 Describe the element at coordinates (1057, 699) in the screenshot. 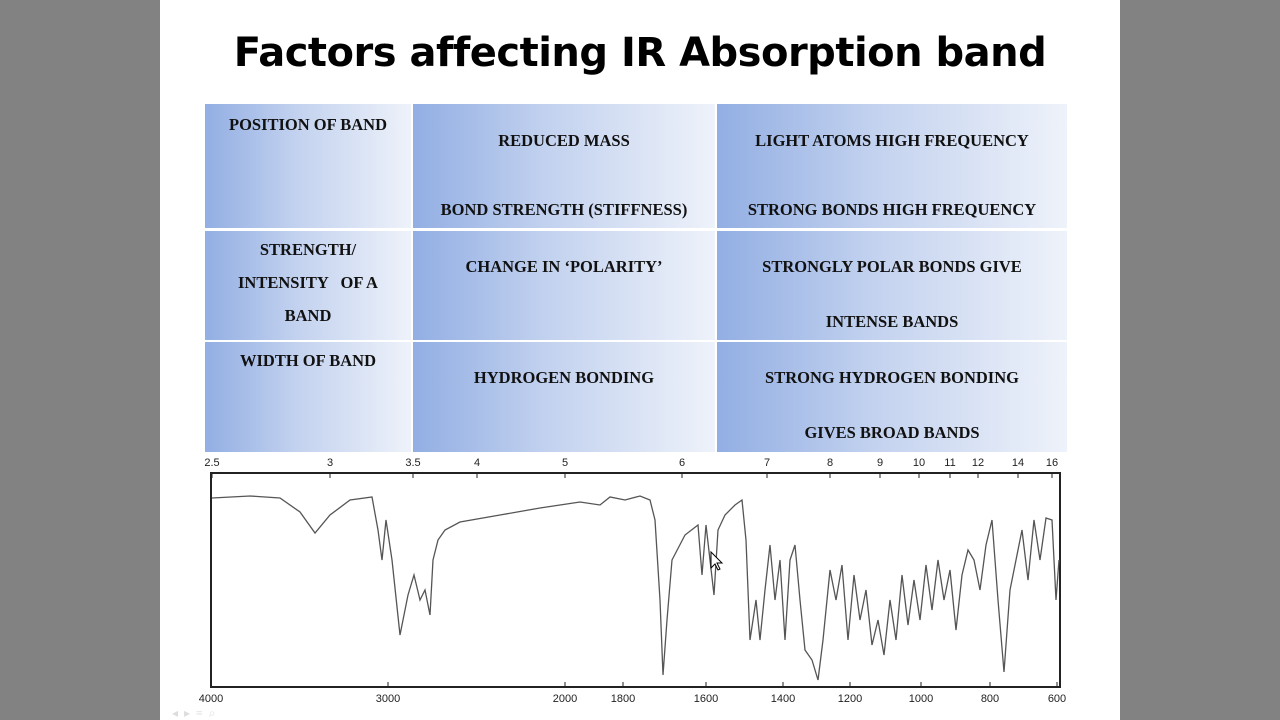

I see `axis-tick-label: 600` at that location.